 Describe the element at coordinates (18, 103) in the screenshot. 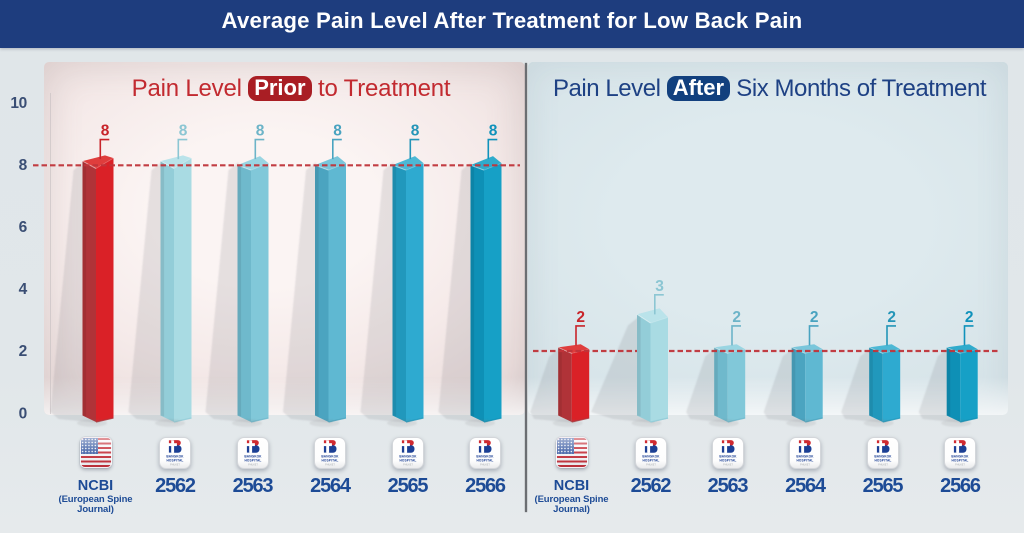

I see `svg-text: 10` at that location.